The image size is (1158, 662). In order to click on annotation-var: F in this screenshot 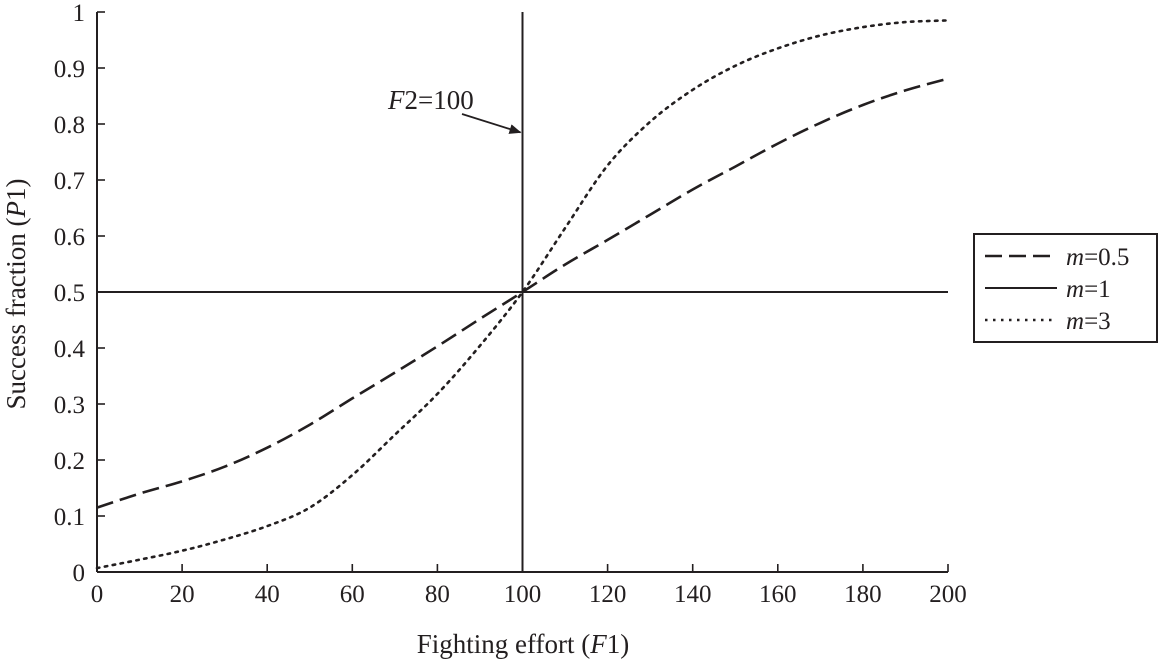, I will do `click(396, 100)`.